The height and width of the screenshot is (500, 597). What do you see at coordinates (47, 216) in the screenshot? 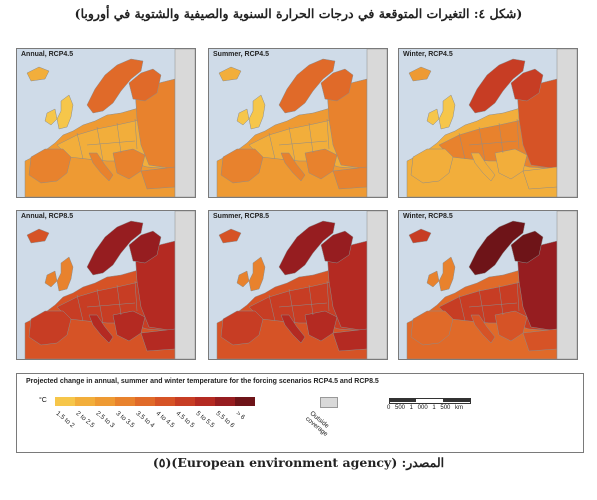
I see `panel-label: Annual, RCP8.5` at bounding box center [47, 216].